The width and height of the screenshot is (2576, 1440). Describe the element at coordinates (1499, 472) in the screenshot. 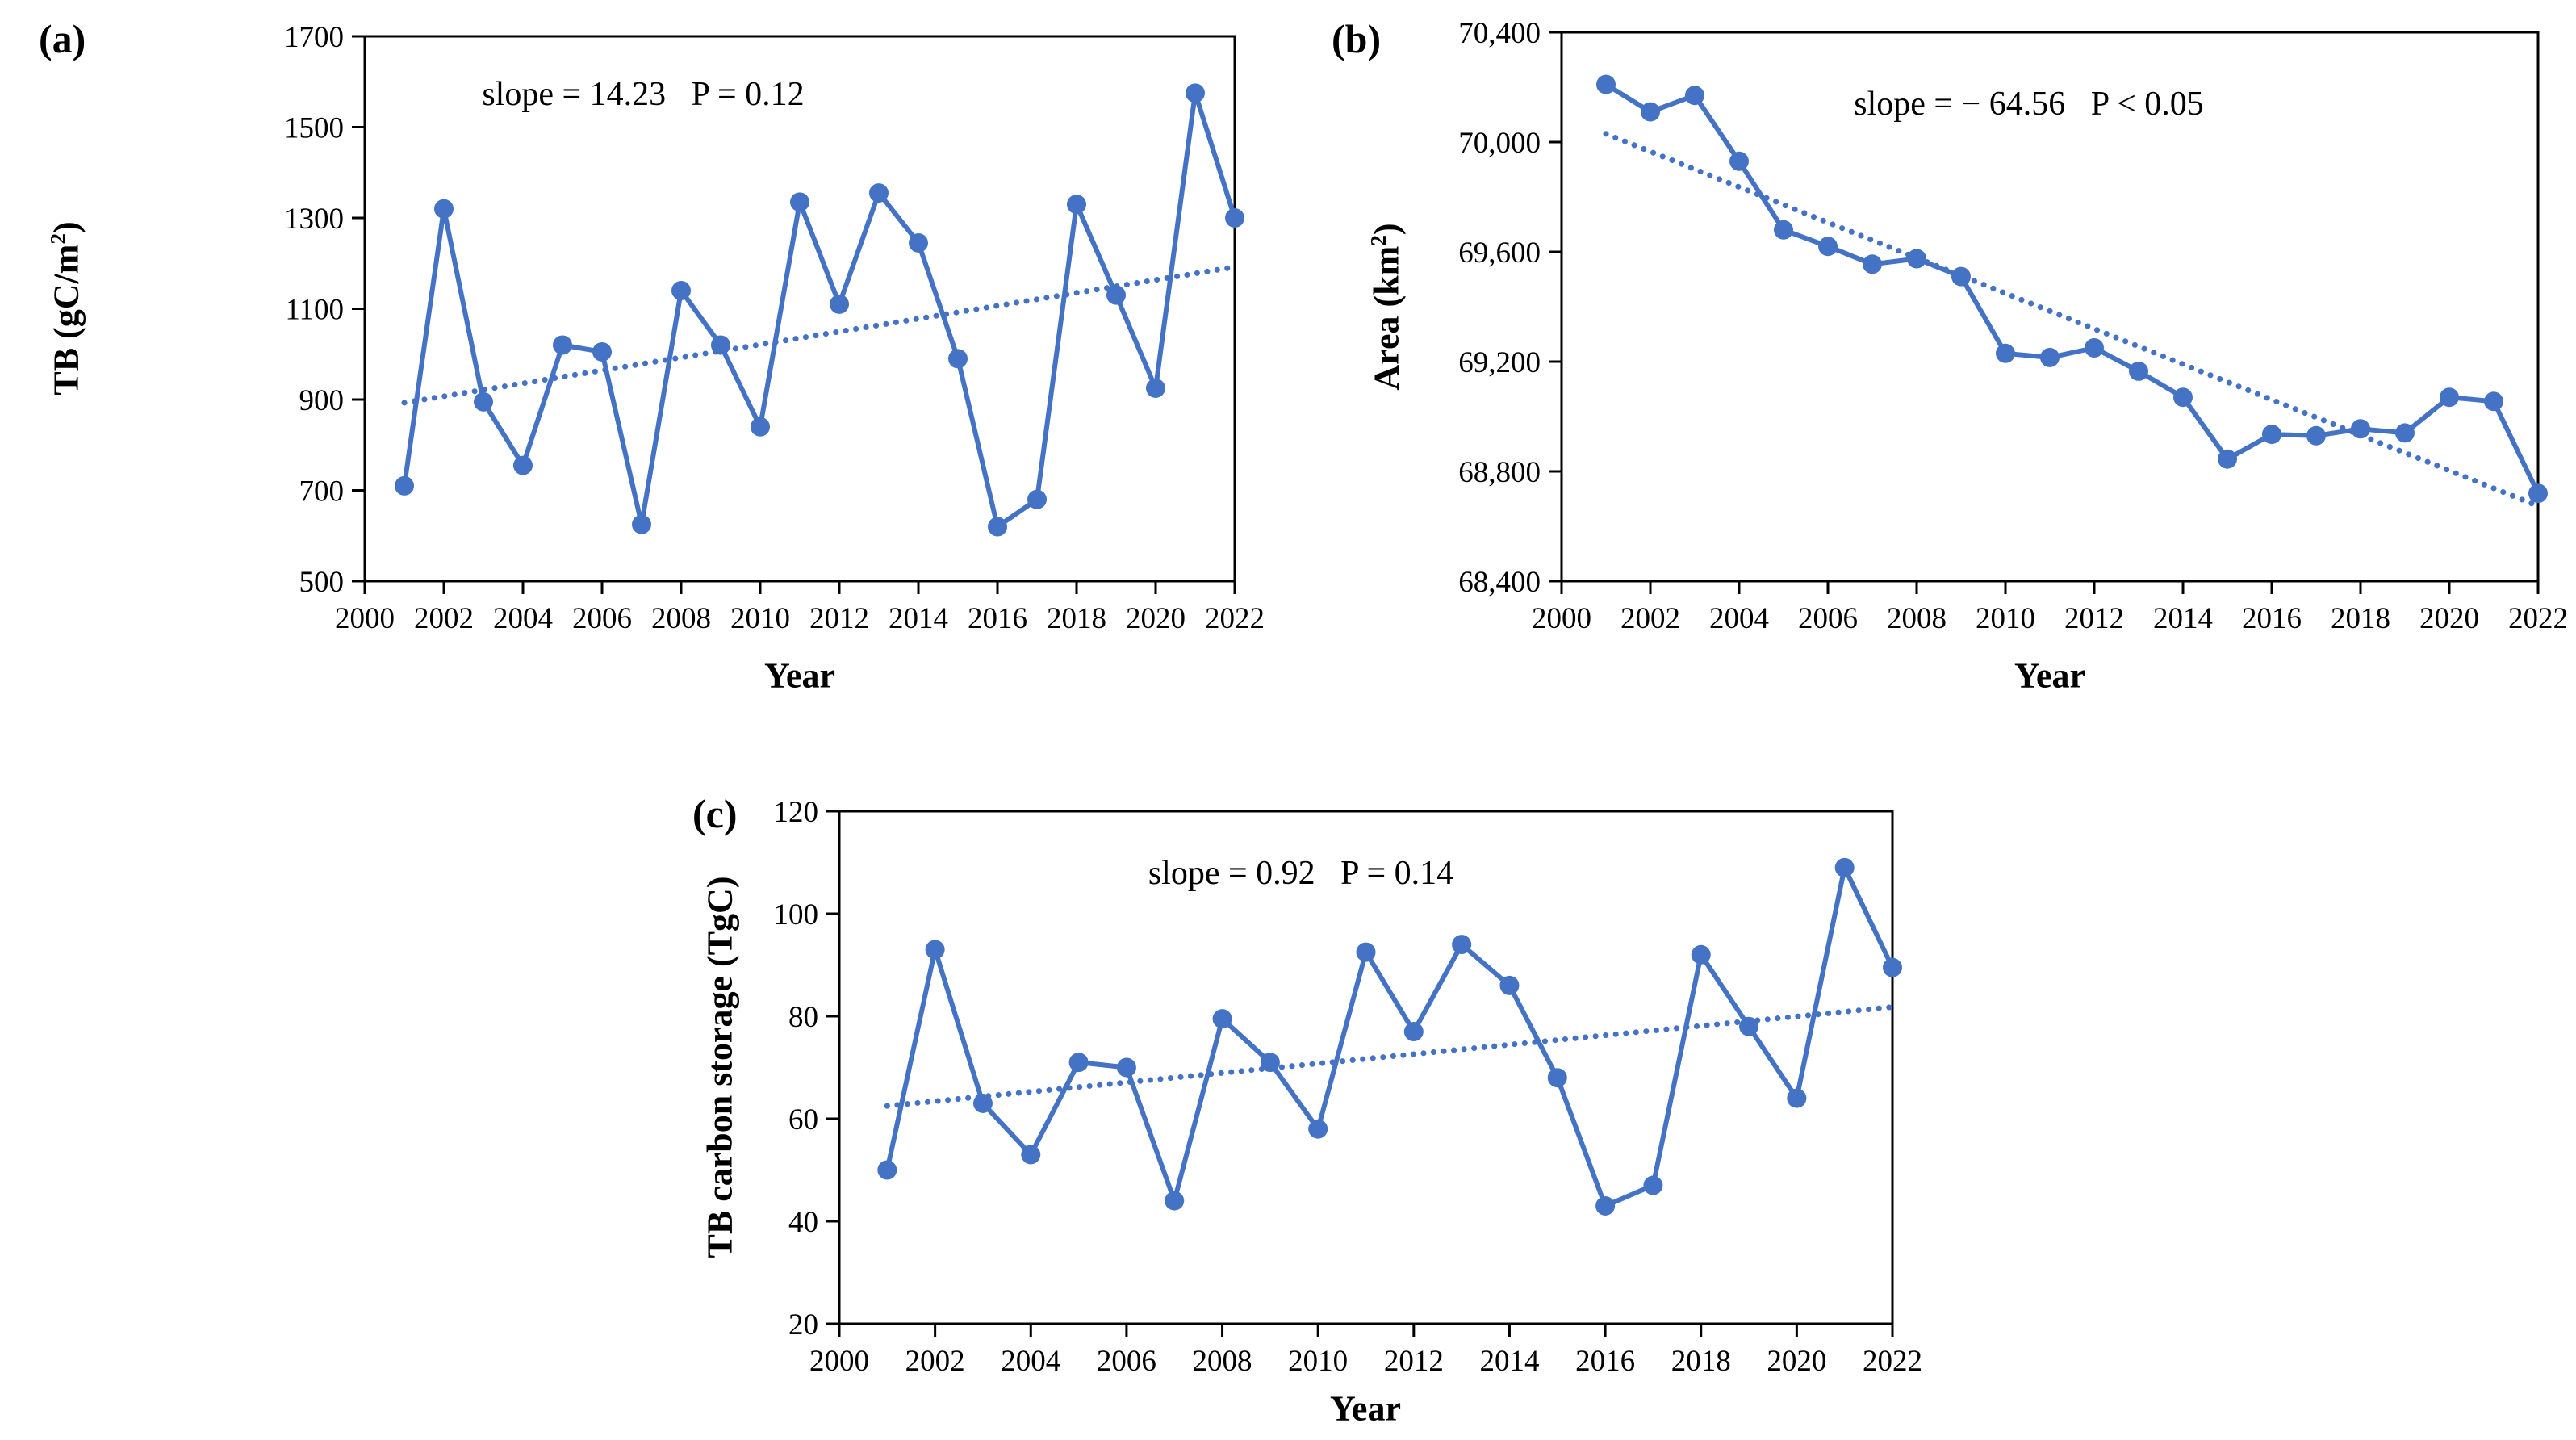

I see `y-tick-label: 68,800` at that location.